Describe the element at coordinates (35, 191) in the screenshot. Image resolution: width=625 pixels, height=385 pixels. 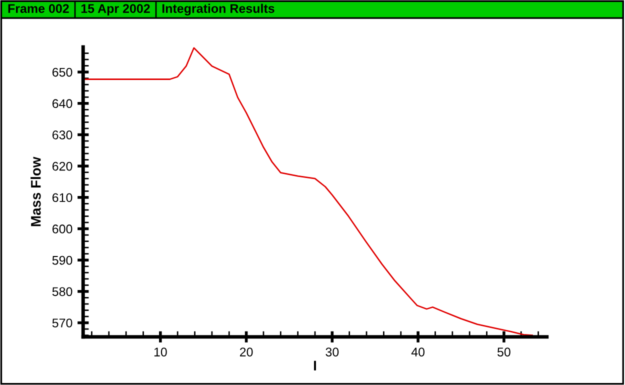
I see `y-axis-title: Mass Flow` at that location.